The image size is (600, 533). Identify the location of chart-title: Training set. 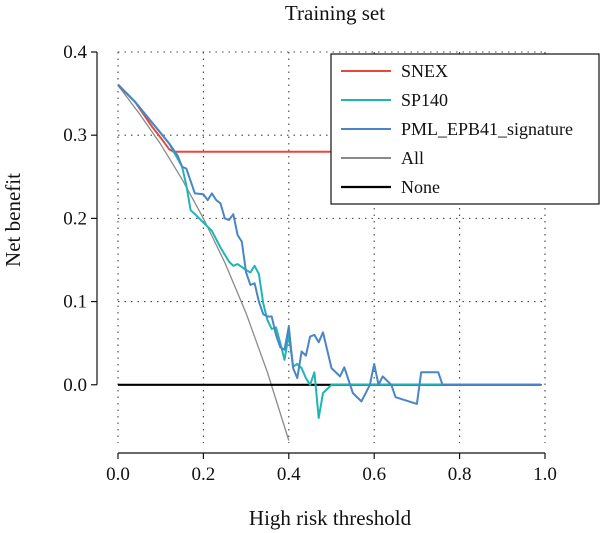
(335, 13).